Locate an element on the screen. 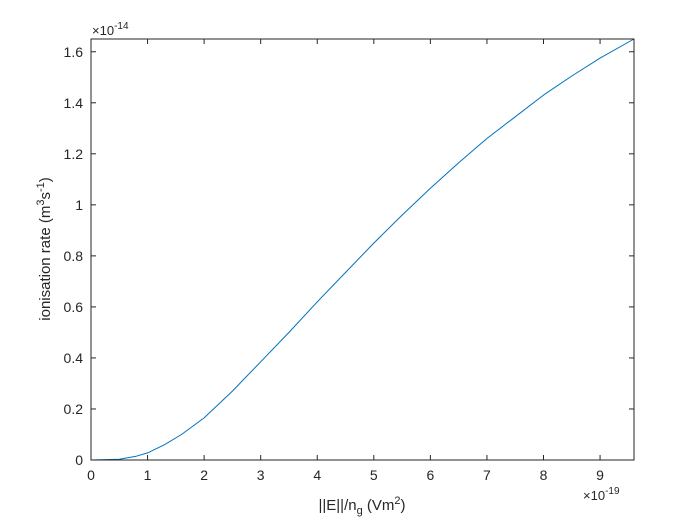 The height and width of the screenshot is (525, 700). x-tick-label: 3 is located at coordinates (261, 475).